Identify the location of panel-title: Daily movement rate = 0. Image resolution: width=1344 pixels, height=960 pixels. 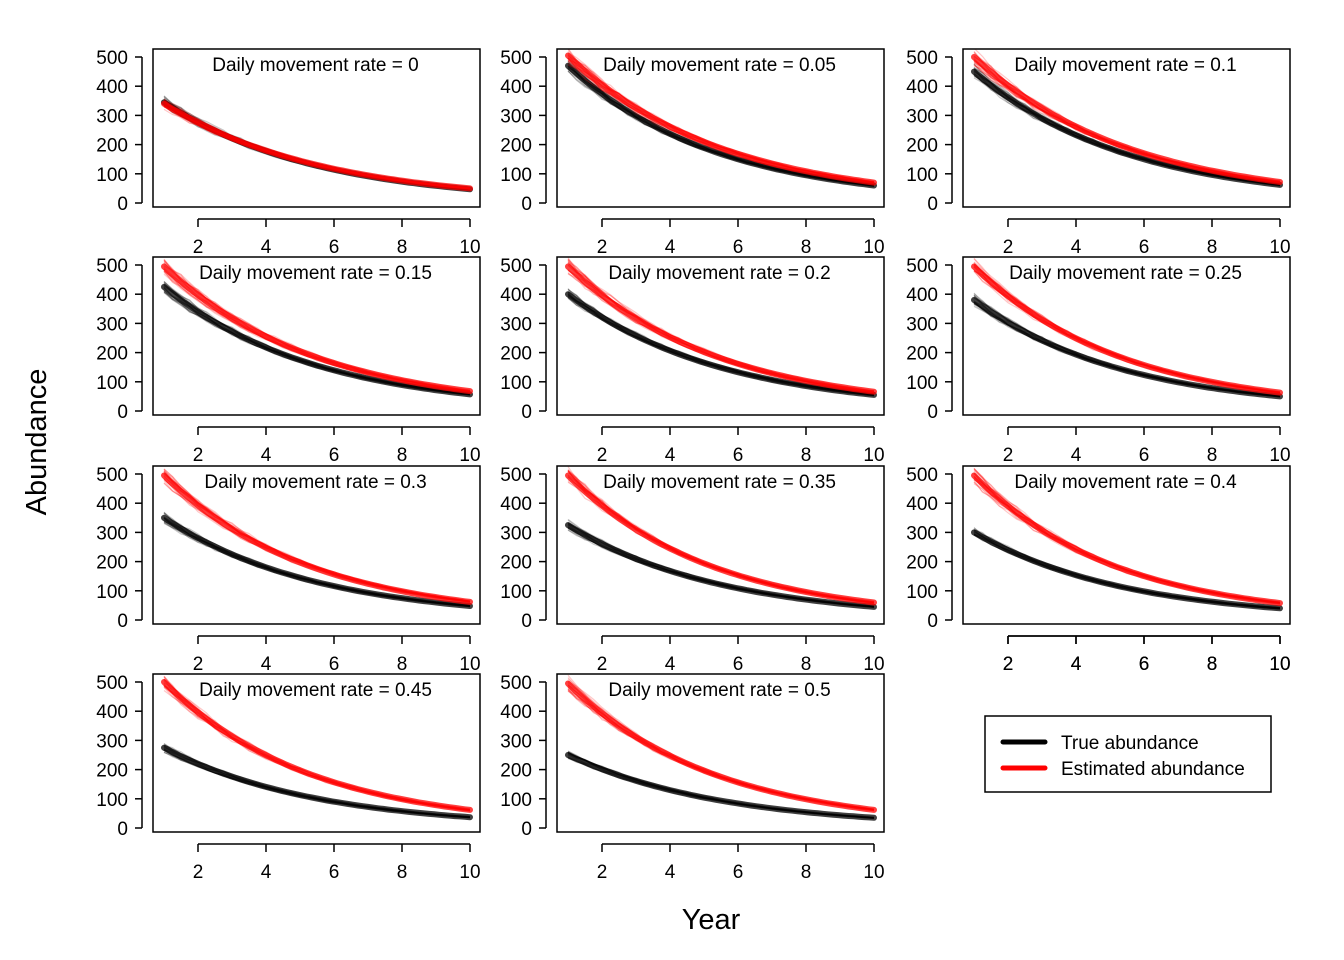
(315, 65).